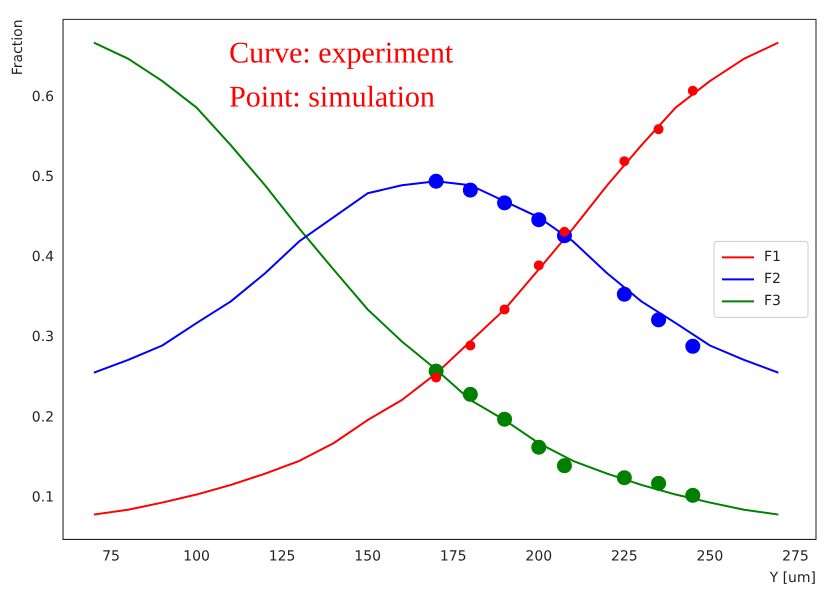  What do you see at coordinates (43, 497) in the screenshot?
I see `y-tick-label: 0.1` at bounding box center [43, 497].